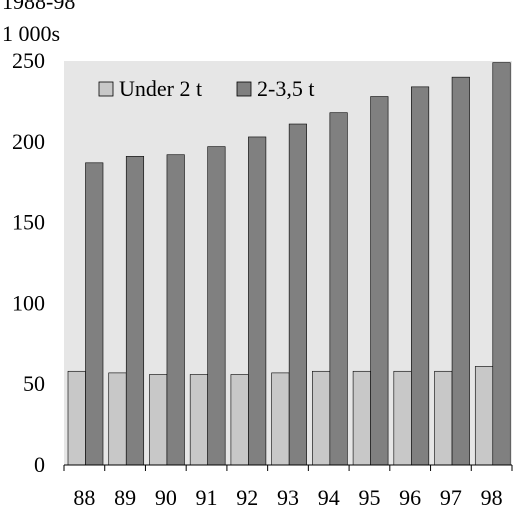  I want to click on x-tick-label: 92, so click(247, 497).